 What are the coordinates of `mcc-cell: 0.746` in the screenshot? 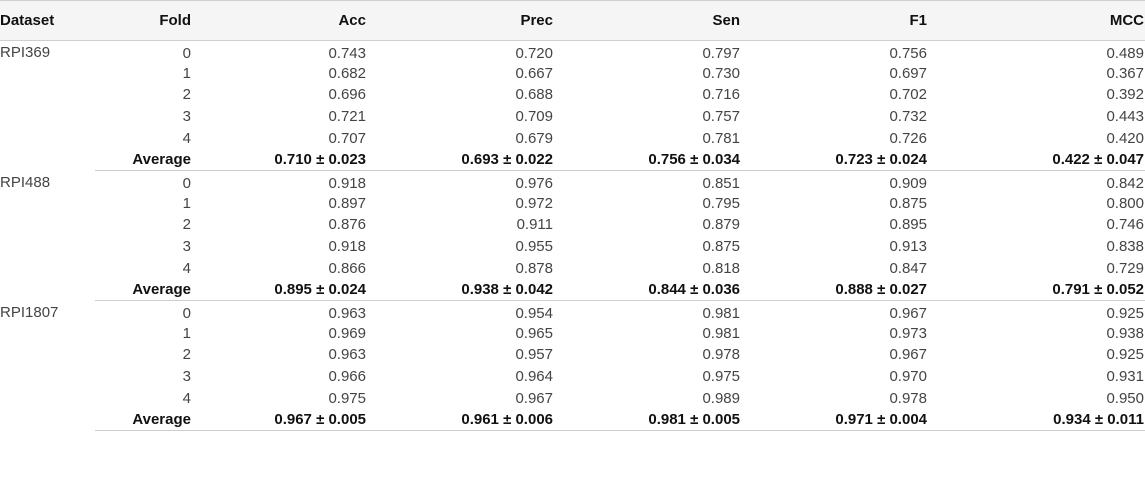 It's located at (1125, 225).